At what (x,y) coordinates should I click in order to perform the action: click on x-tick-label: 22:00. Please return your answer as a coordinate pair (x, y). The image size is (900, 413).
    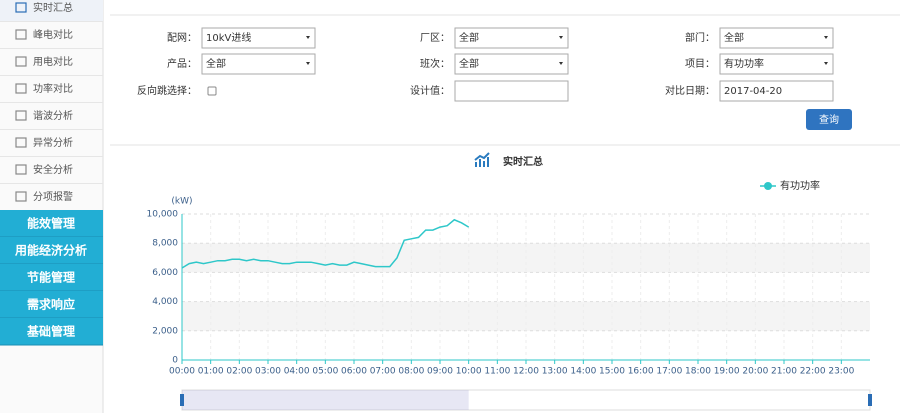
    Looking at the image, I should click on (813, 372).